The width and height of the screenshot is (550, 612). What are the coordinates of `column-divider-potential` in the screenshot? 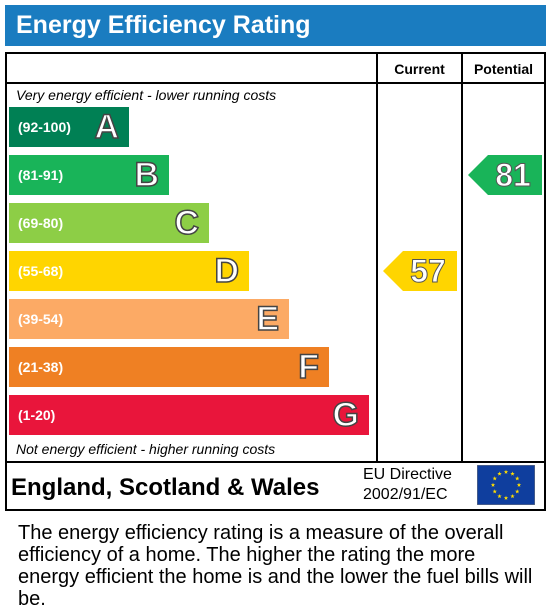 It's located at (462, 257).